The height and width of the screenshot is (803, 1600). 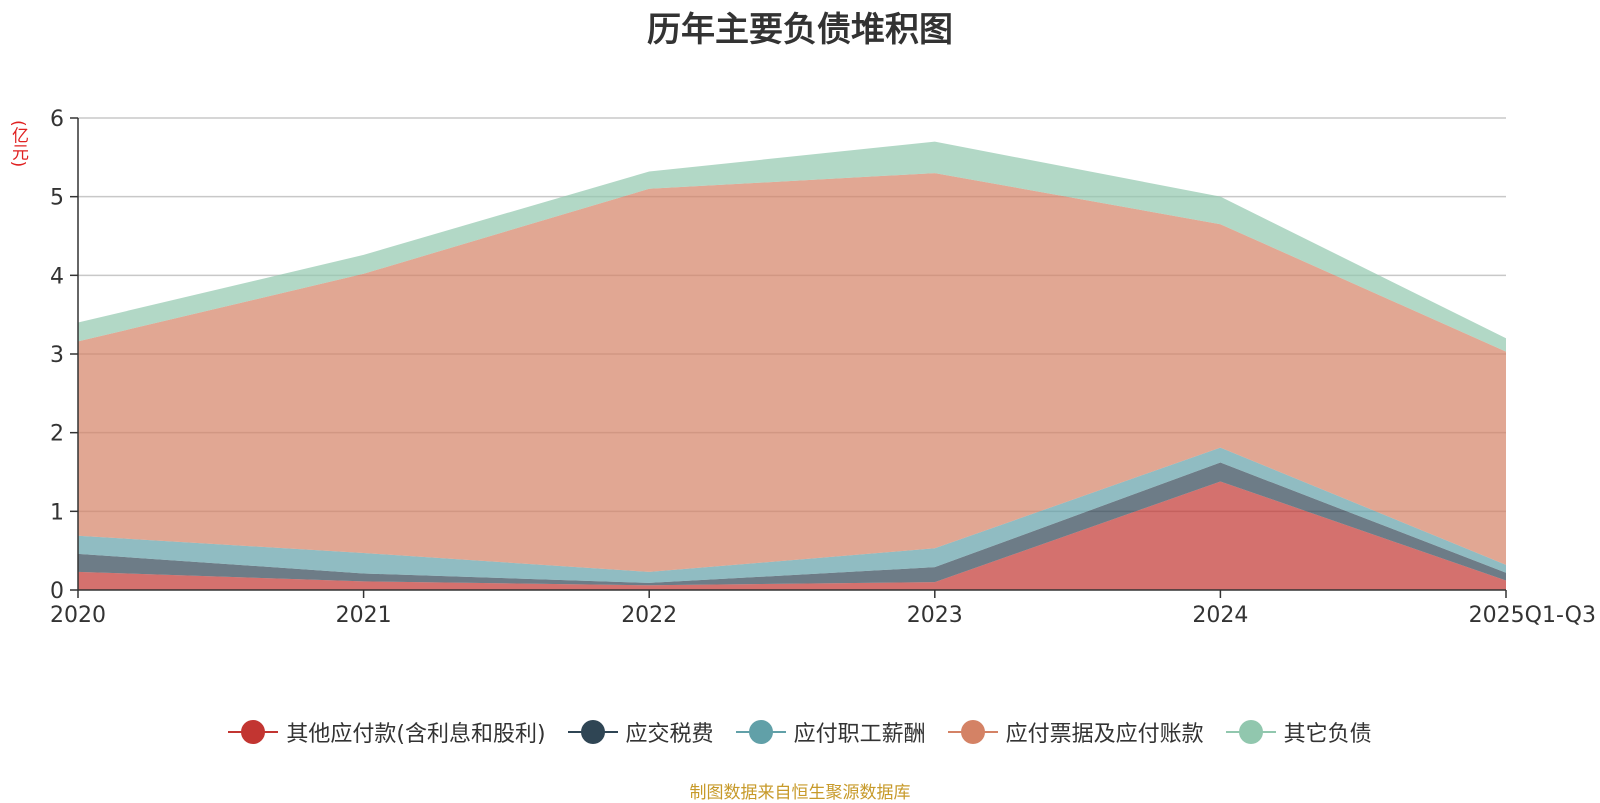 I want to click on y-tick-label: 3, so click(x=57, y=355).